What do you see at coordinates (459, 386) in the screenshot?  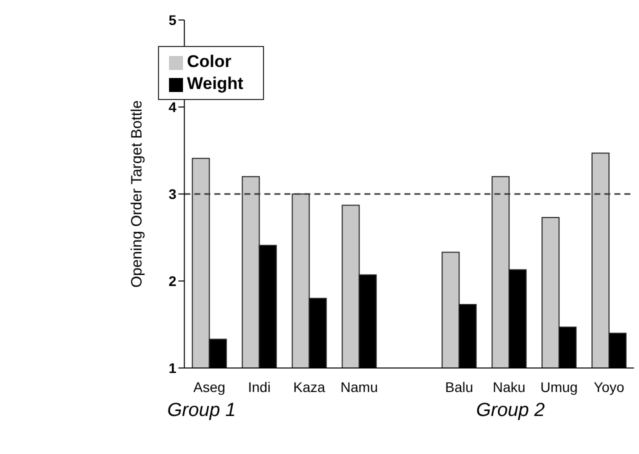 I see `x-tick-label: Balu` at bounding box center [459, 386].